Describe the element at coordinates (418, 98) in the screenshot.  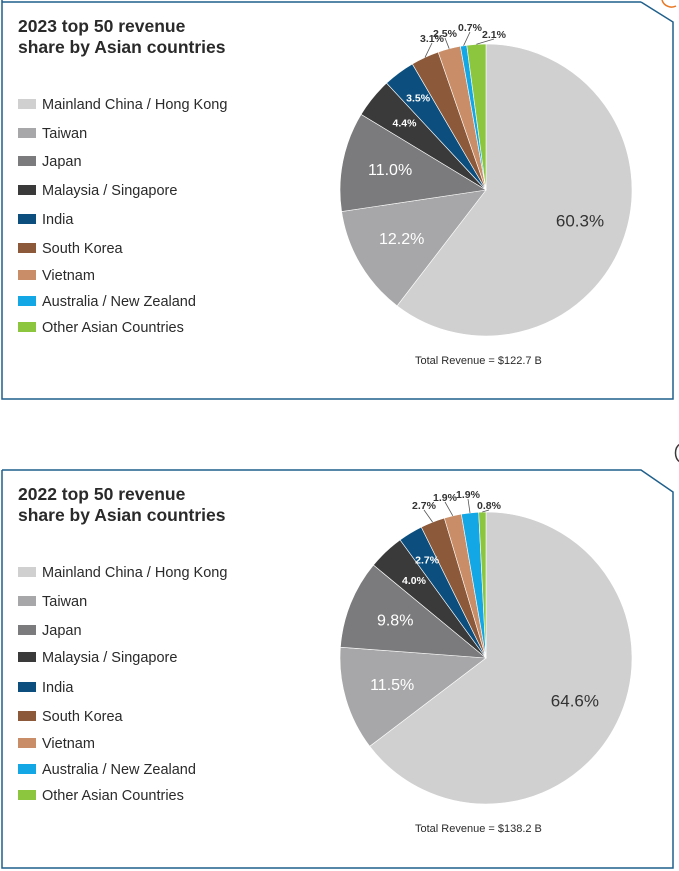
I see `slice-data-label: 3.5%` at that location.